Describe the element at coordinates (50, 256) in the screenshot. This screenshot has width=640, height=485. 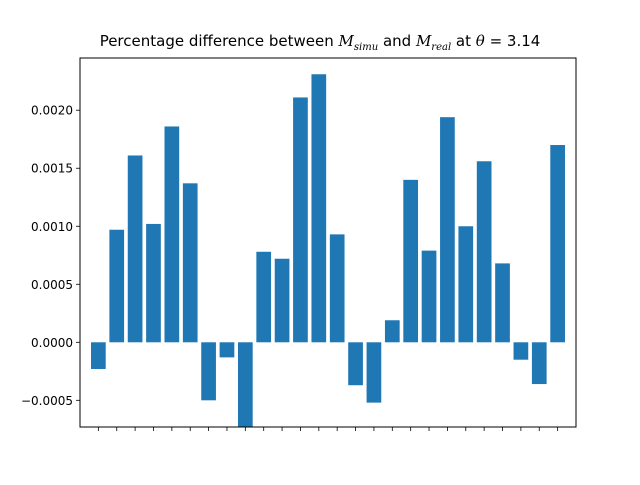
I see `y-axis: −0.0005 0.0000 0.0005 0.0010 0.0015 0.0020` at that location.